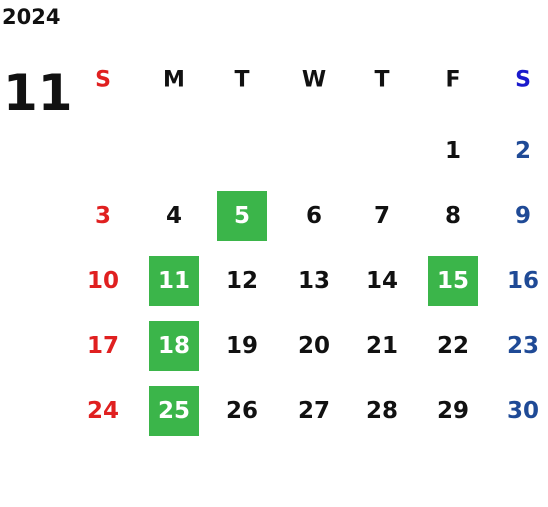  Describe the element at coordinates (103, 216) in the screenshot. I see `day-number: 3` at that location.